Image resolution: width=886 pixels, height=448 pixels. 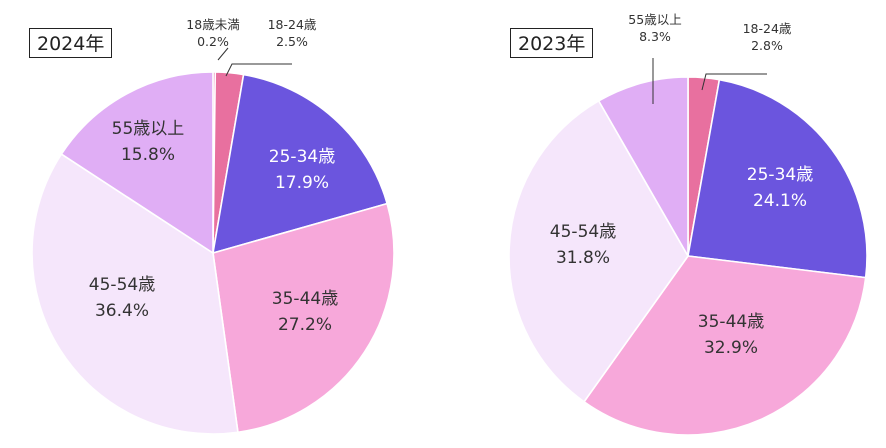 What do you see at coordinates (780, 175) in the screenshot?
I see `pie-2023-label-25-34: 25-34歳` at bounding box center [780, 175].